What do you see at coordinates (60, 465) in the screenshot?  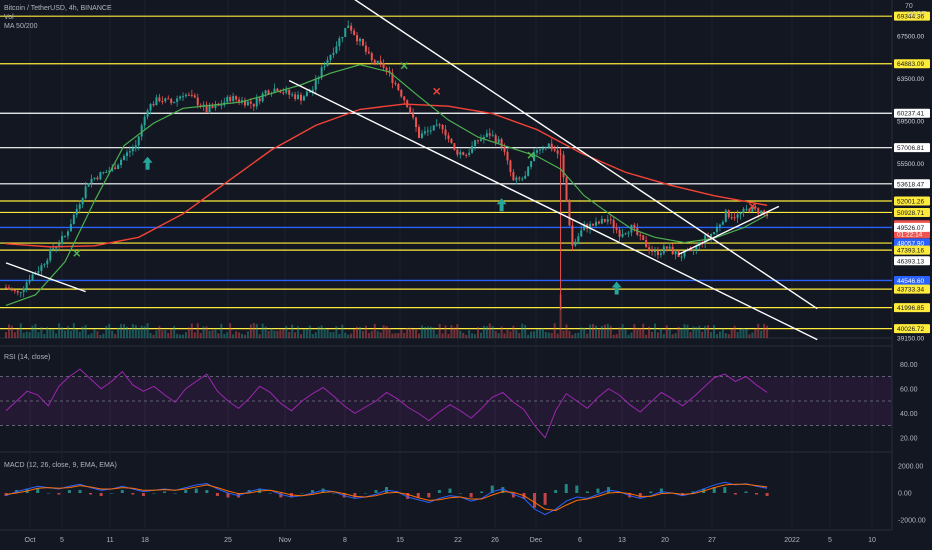 I see `macd-legend: MACD (12, 26, close, 9, EMA, EMA)` at bounding box center [60, 465].